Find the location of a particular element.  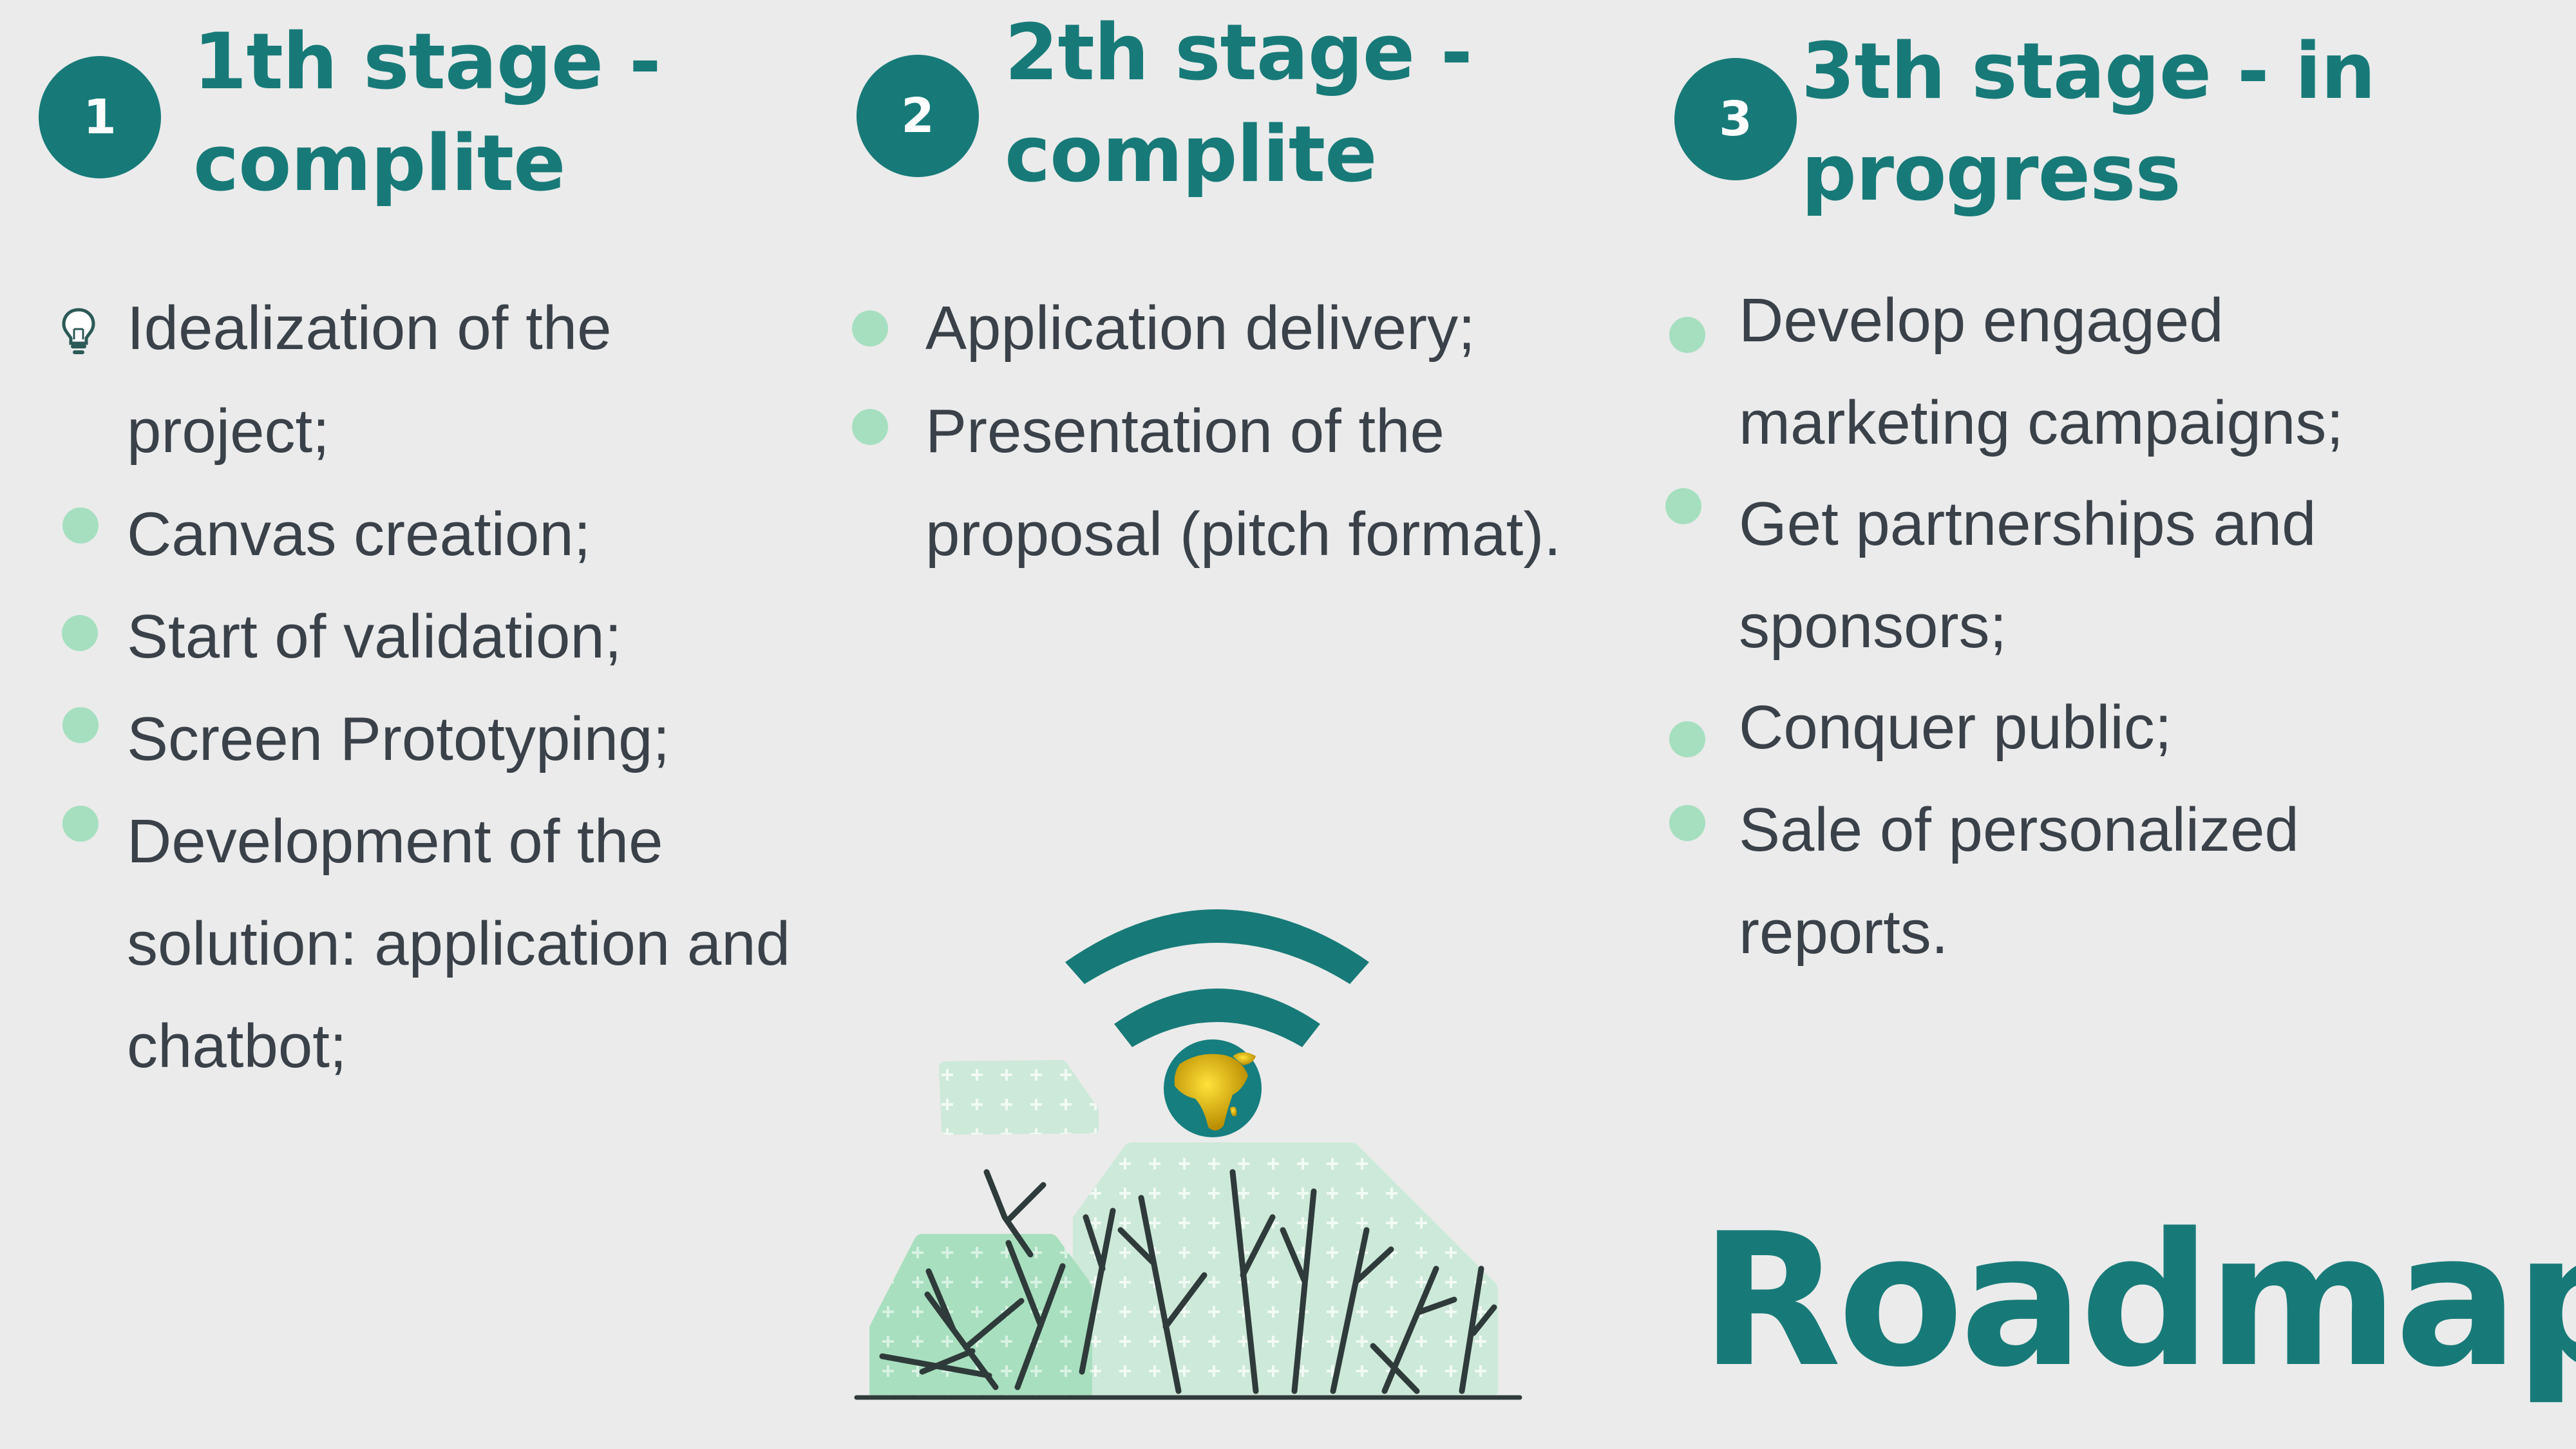

stage-1-item-4: Screen Prototyping; is located at coordinates (399, 739).